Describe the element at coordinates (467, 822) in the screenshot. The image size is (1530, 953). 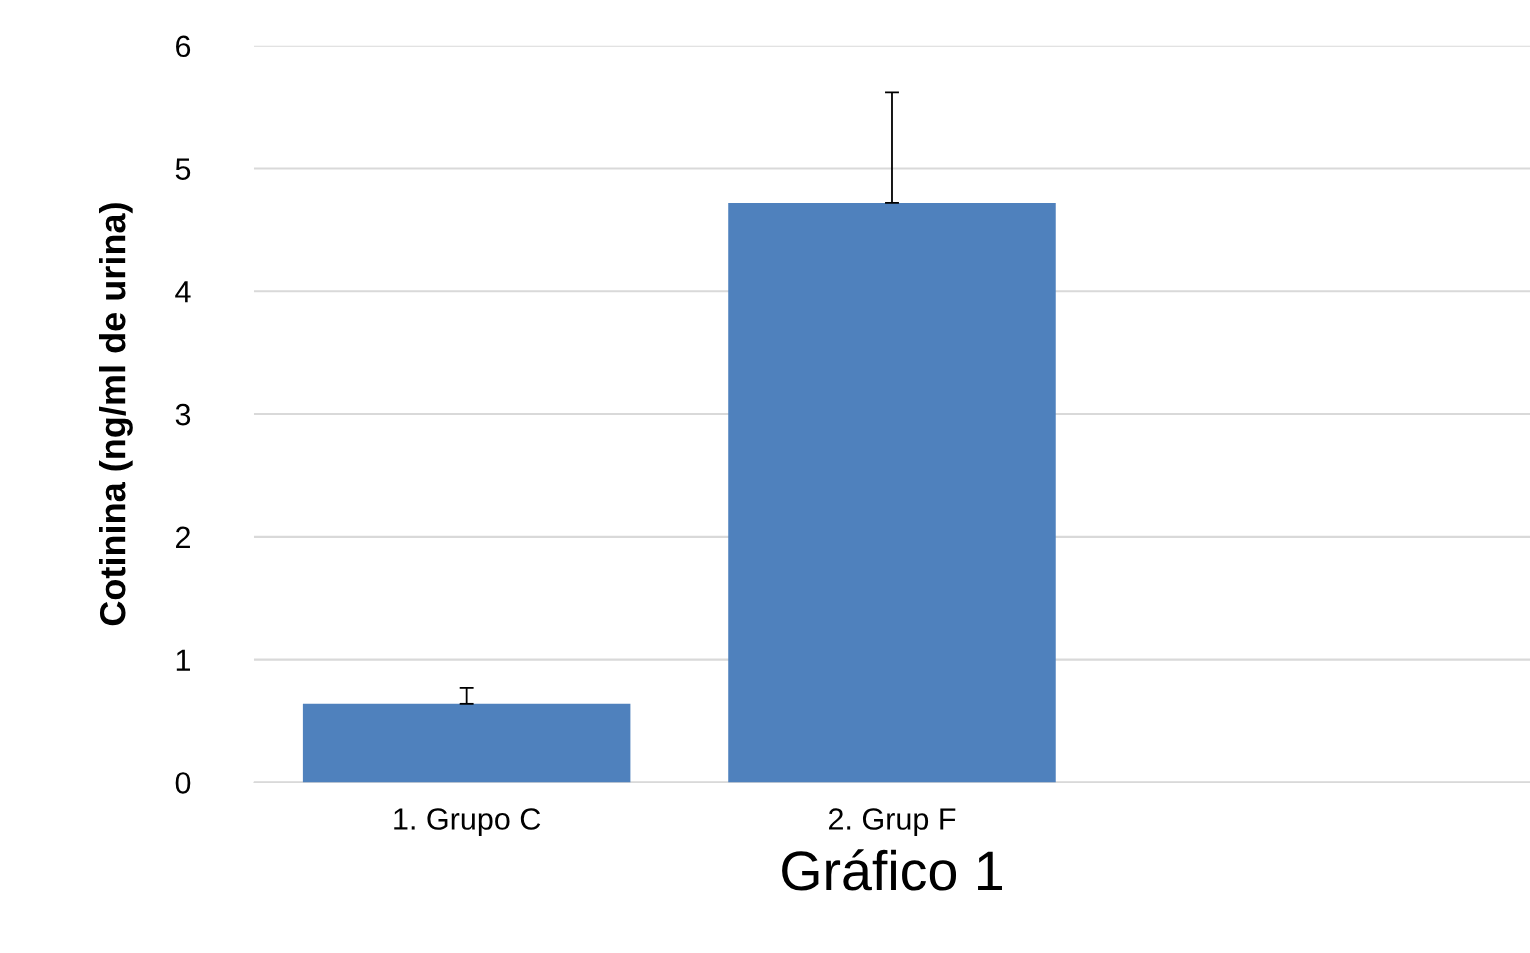
I see `x-tick-label: 1. Grupo C` at that location.